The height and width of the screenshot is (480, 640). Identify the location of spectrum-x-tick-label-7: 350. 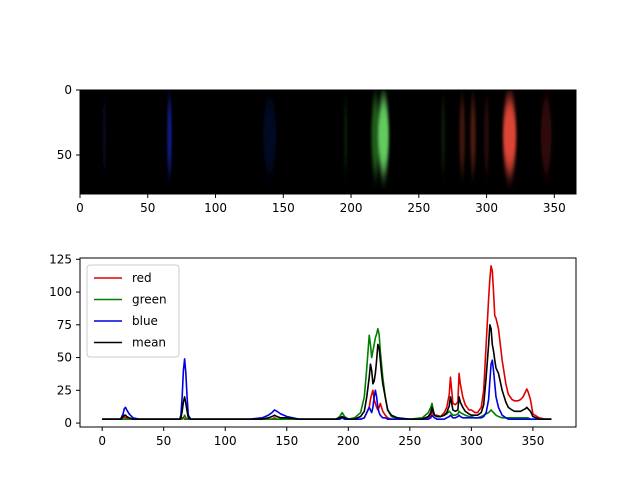
(554, 208).